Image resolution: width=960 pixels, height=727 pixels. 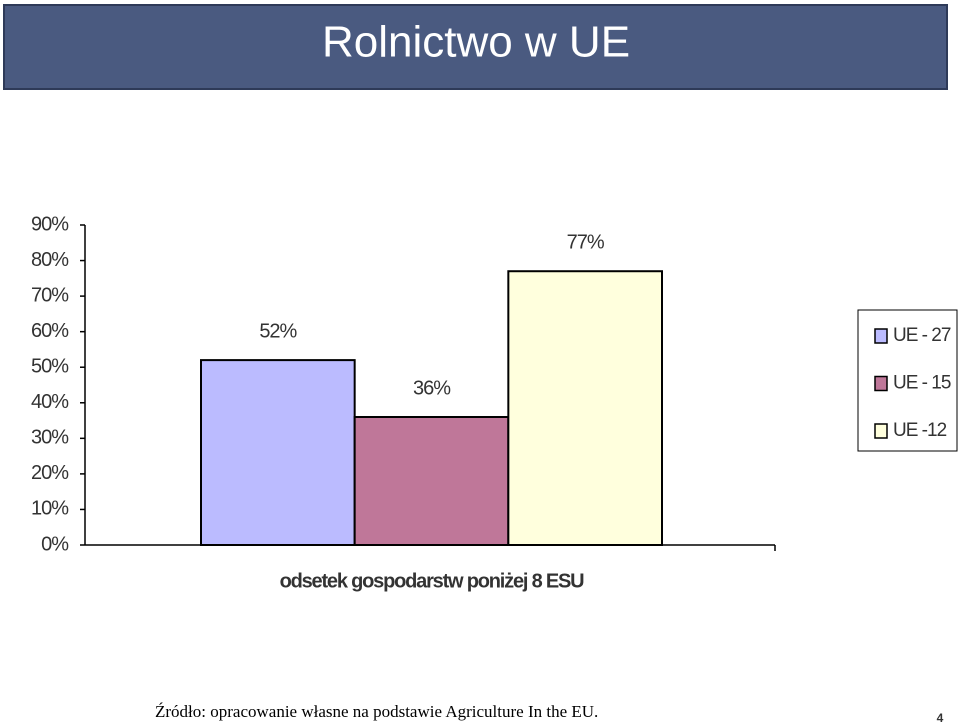 What do you see at coordinates (920, 430) in the screenshot?
I see `legend-label: UE -12` at bounding box center [920, 430].